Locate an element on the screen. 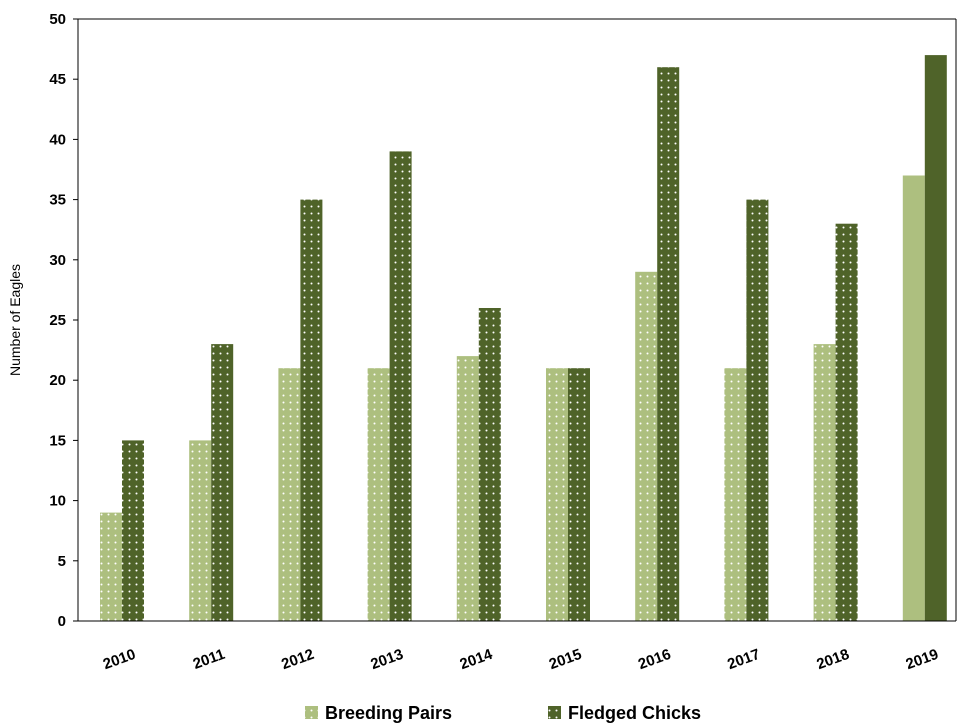  bar-breeding-pairs-2015 is located at coordinates (557, 494).